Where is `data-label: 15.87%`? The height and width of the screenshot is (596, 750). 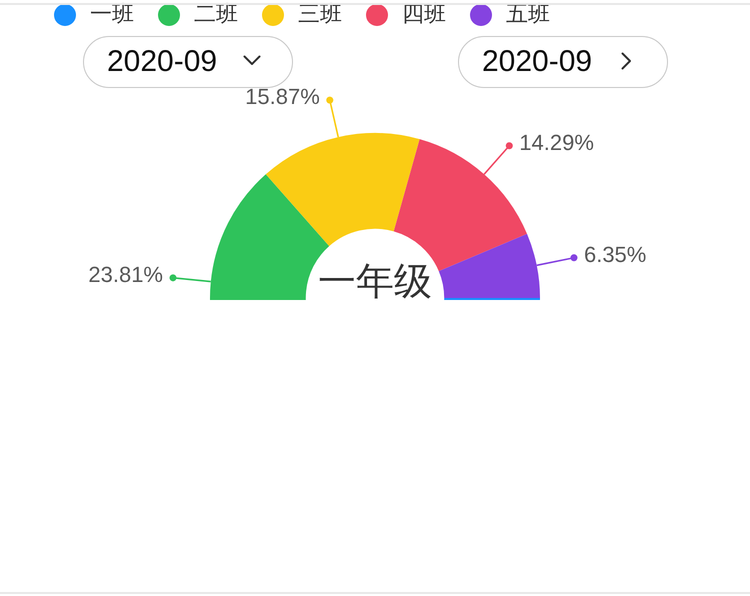
data-label: 15.87% is located at coordinates (282, 97).